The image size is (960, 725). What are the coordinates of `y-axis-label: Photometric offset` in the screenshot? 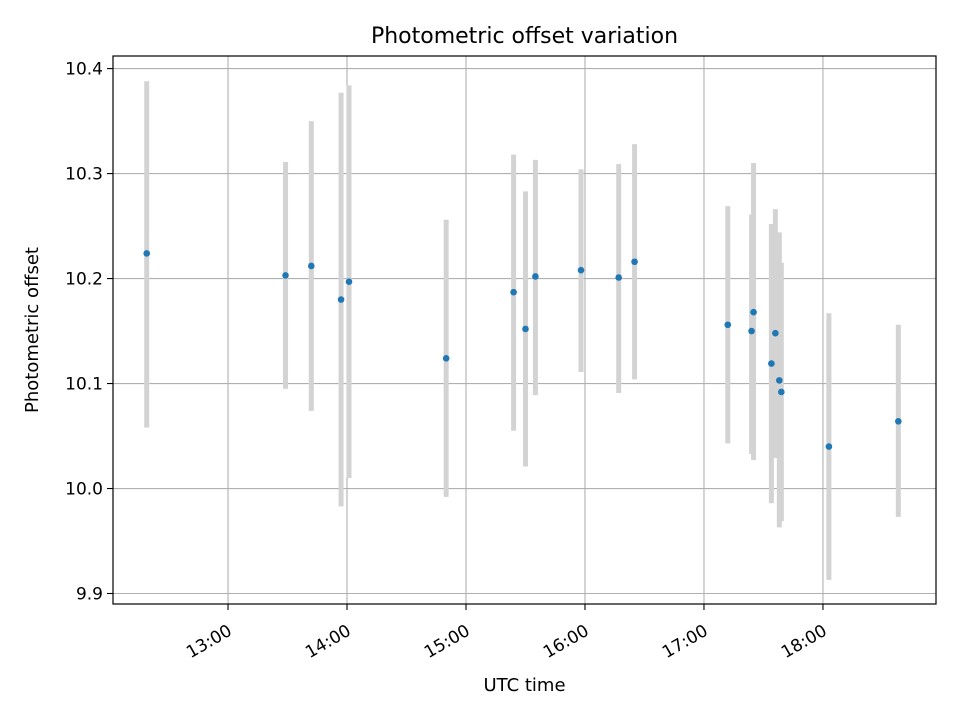 It's located at (32, 330).